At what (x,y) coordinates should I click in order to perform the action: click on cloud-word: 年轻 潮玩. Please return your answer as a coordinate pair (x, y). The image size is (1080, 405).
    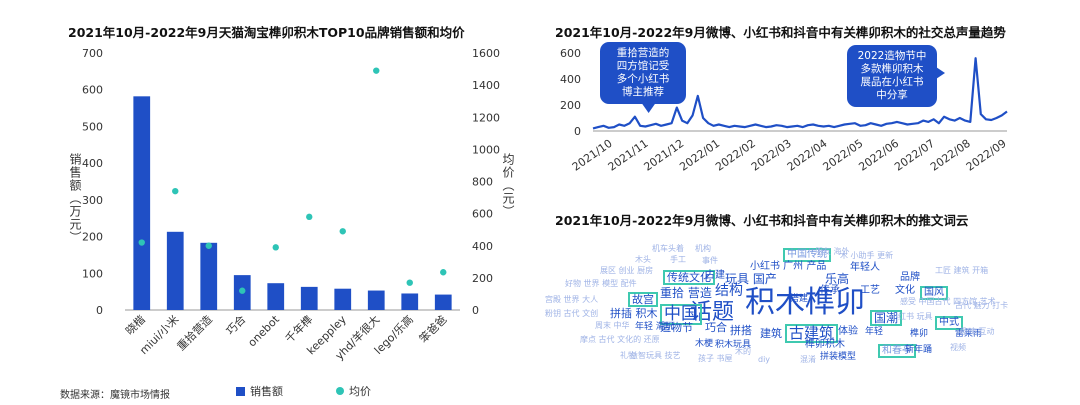
    Looking at the image, I should click on (654, 327).